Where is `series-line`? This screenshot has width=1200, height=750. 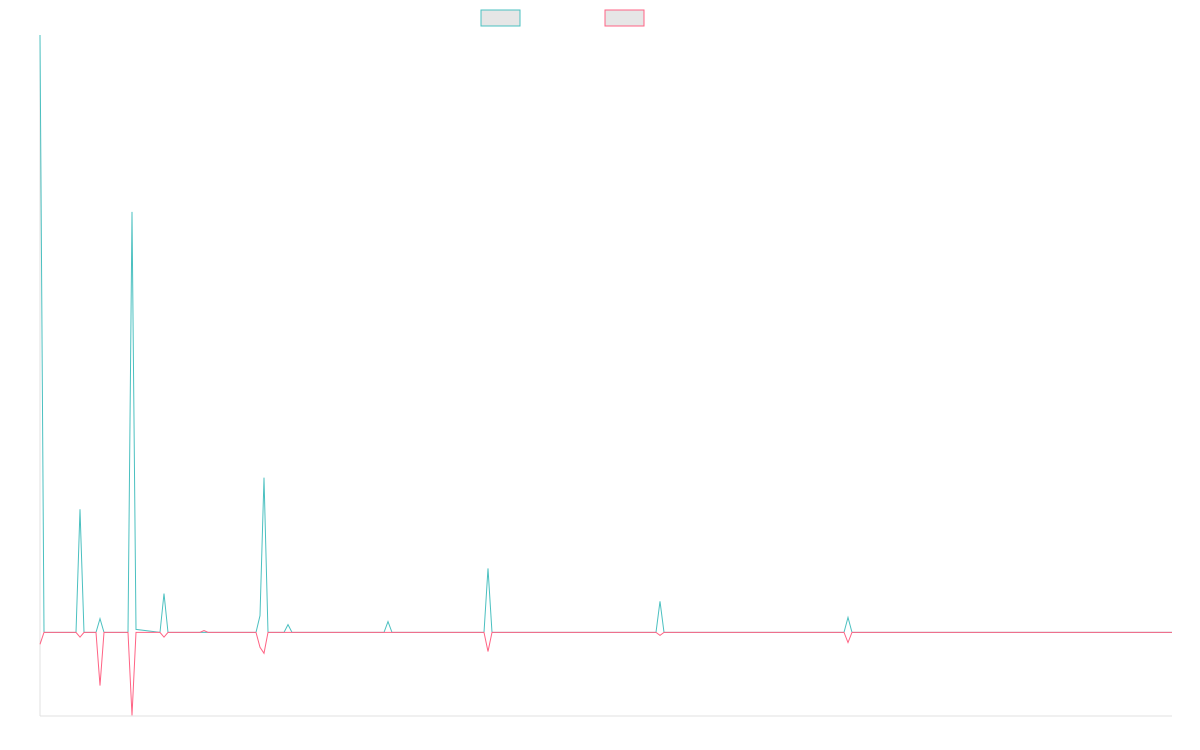
series-line is located at coordinates (605, 673).